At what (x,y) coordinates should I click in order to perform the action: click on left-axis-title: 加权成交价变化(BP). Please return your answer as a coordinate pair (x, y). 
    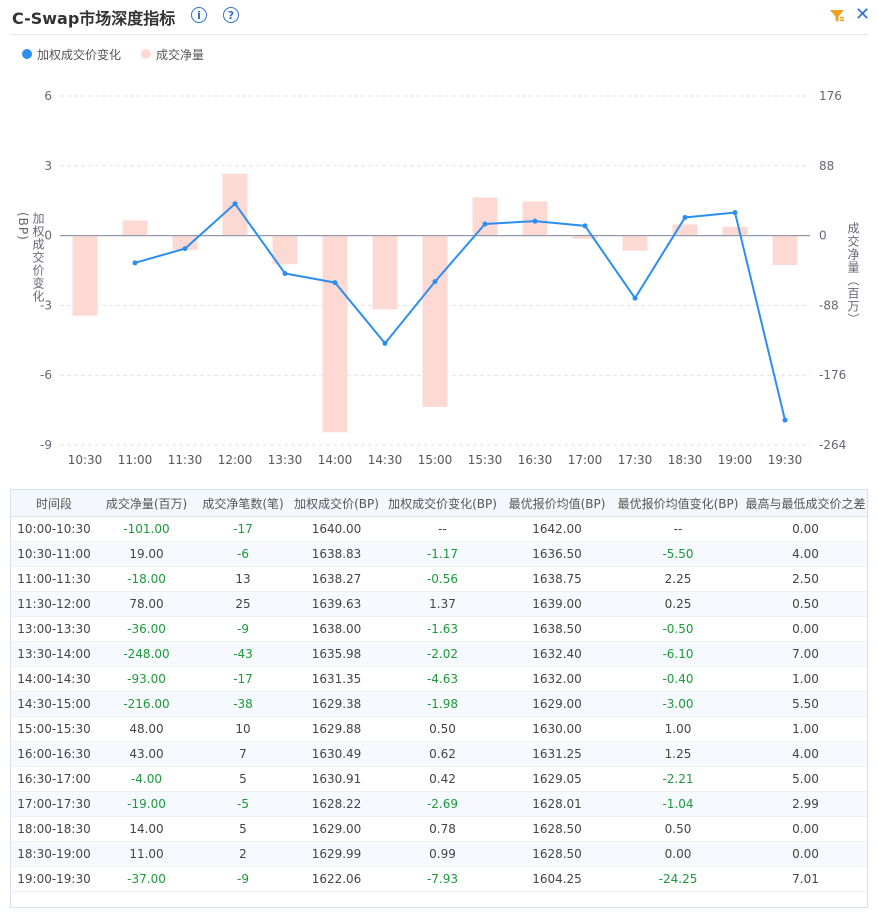
    Looking at the image, I should click on (30, 257).